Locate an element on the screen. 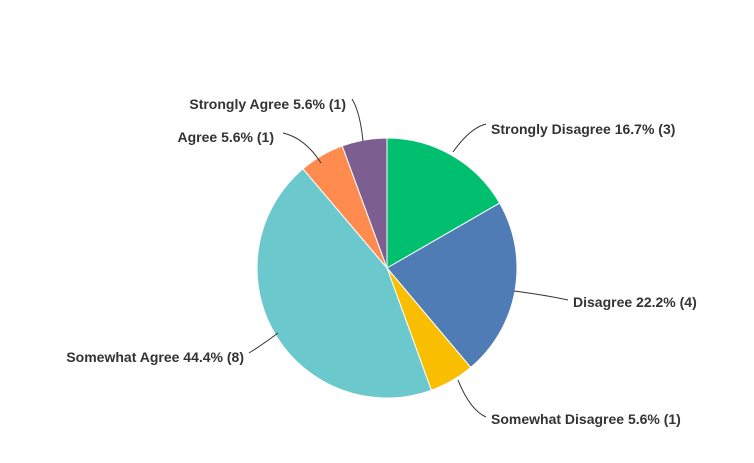  leader-line-agree is located at coordinates (302, 148).